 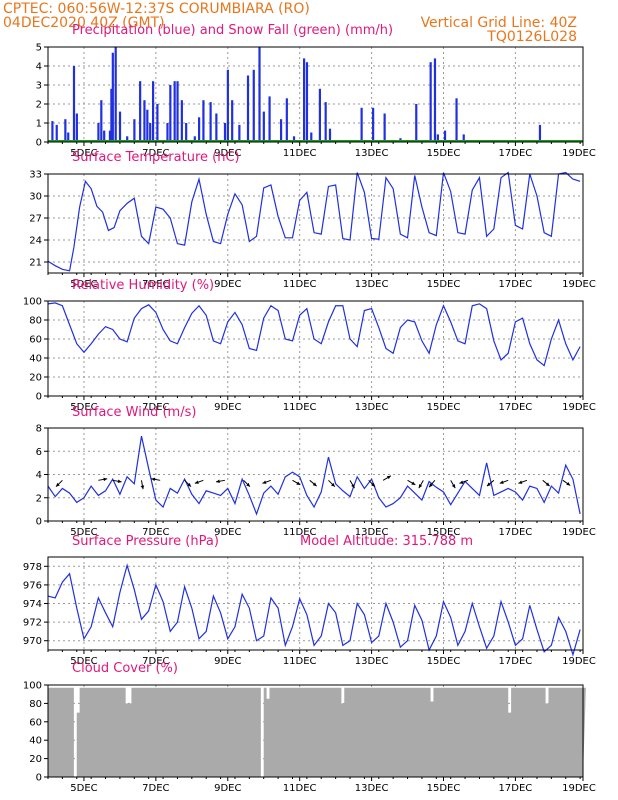 I want to click on y-tick-label: 27, so click(x=35, y=219).